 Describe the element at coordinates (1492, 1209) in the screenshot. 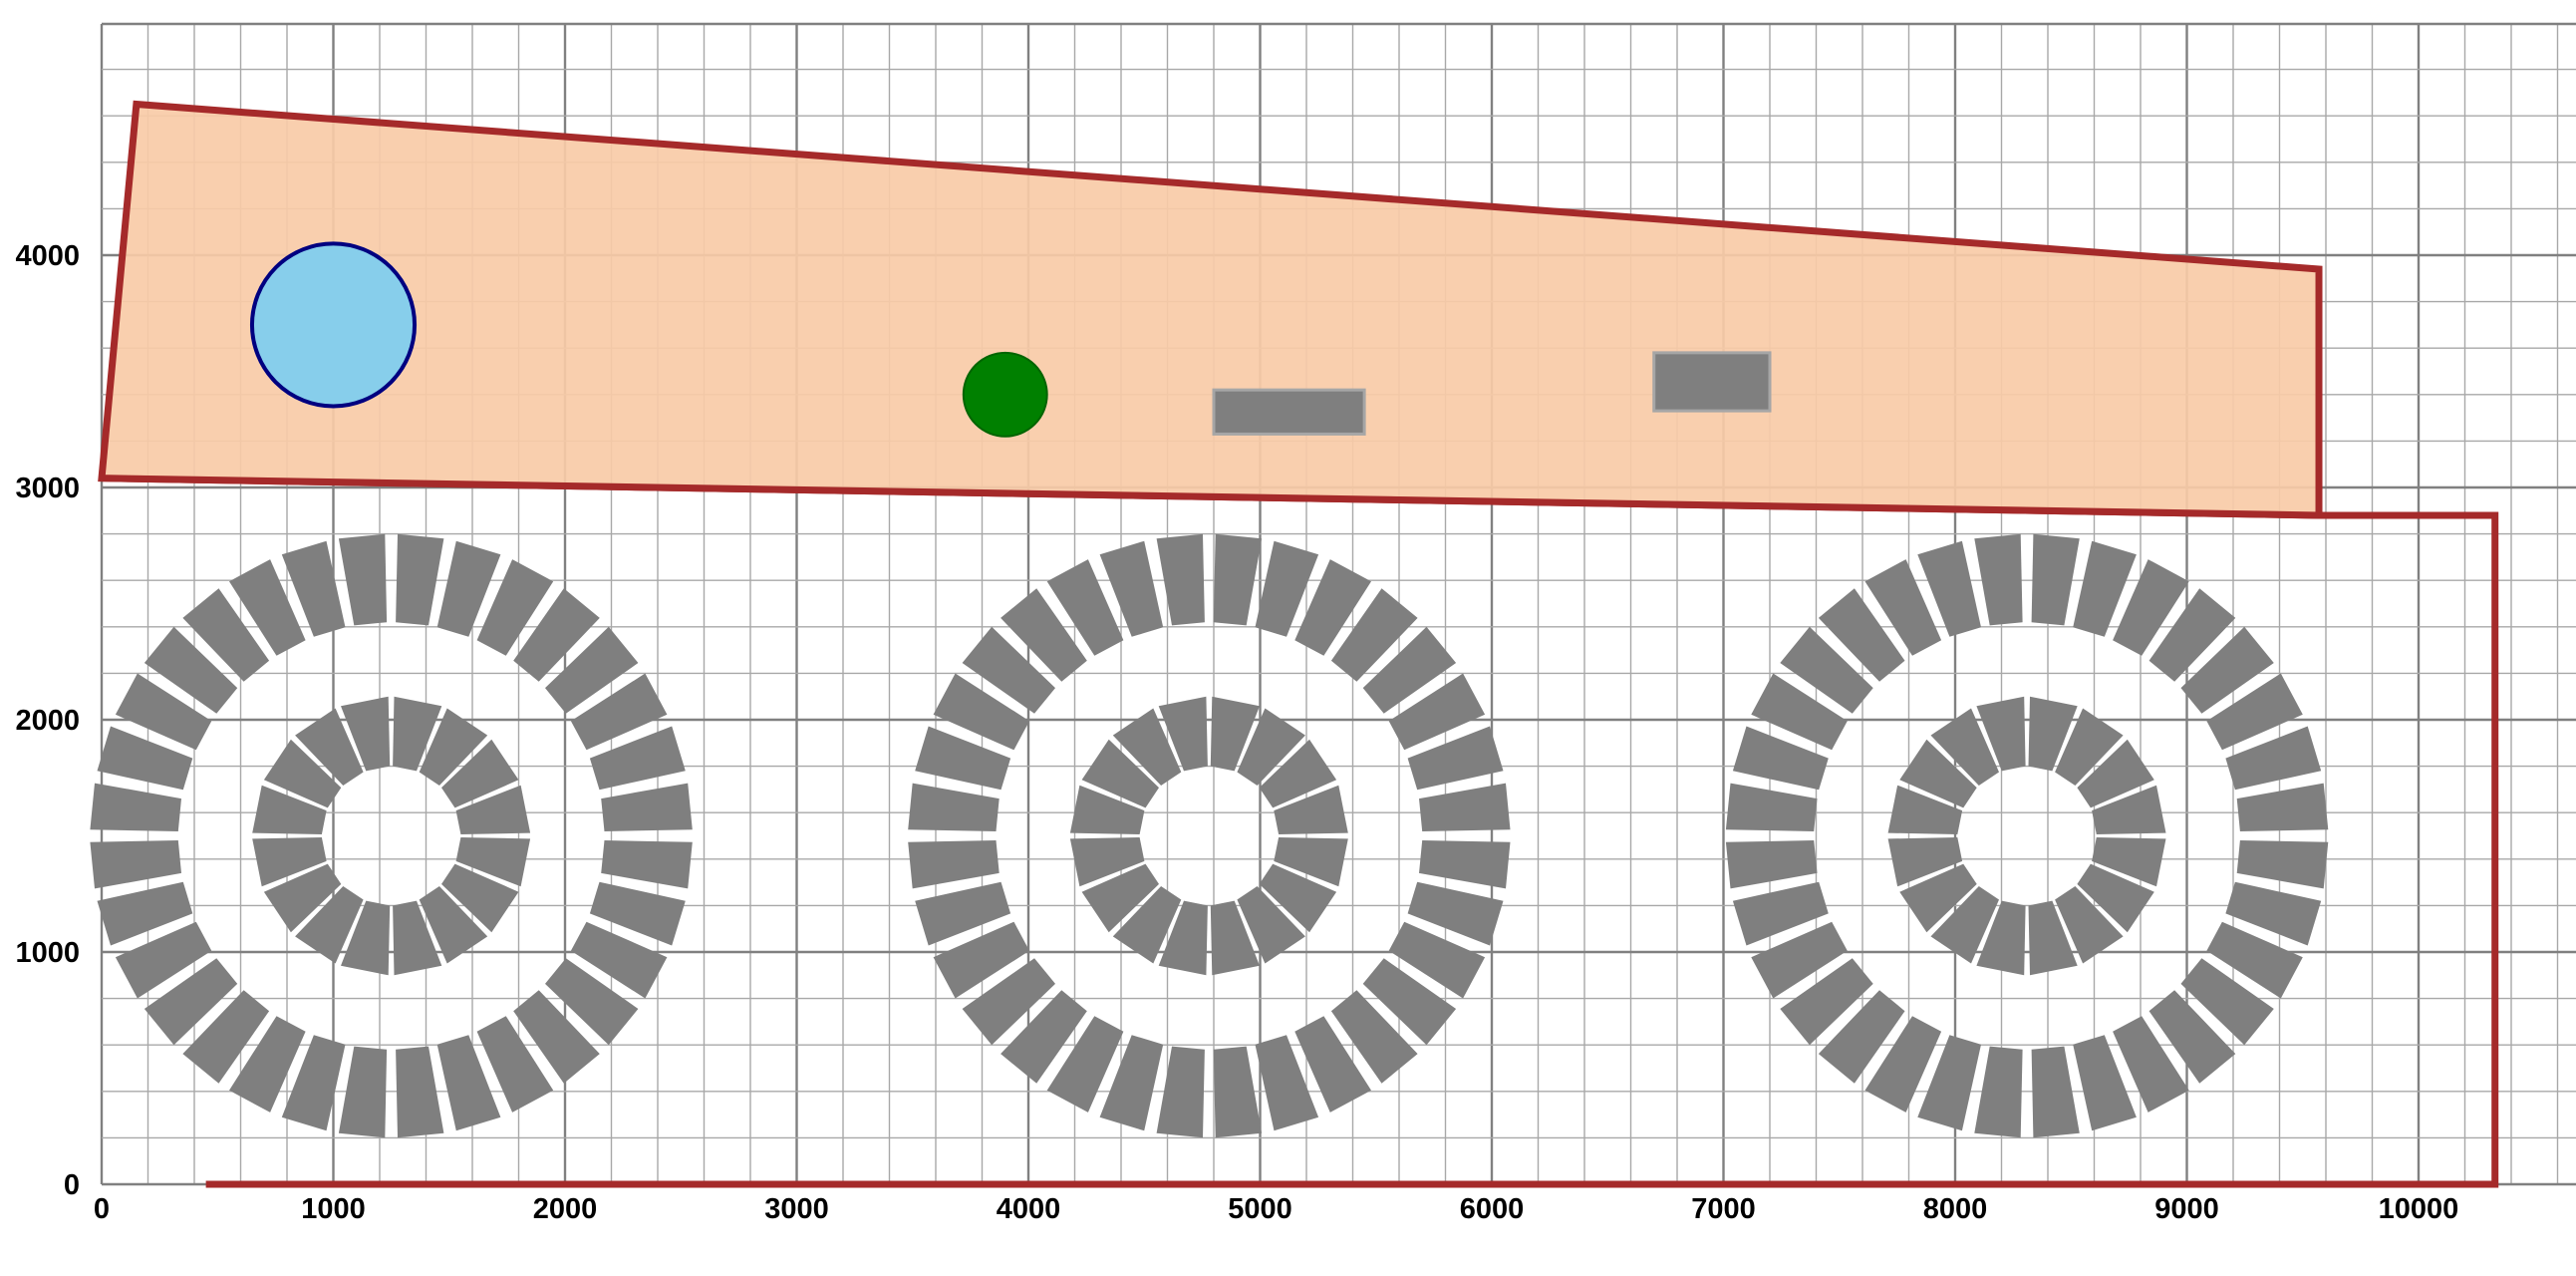

I see `x-tick-label: 6000` at that location.